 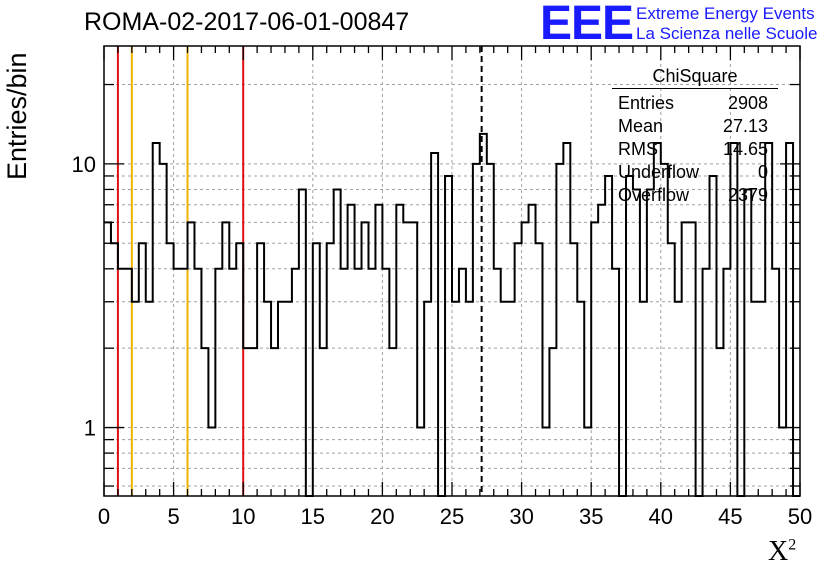 I want to click on stats-key: Entries, so click(x=646, y=103).